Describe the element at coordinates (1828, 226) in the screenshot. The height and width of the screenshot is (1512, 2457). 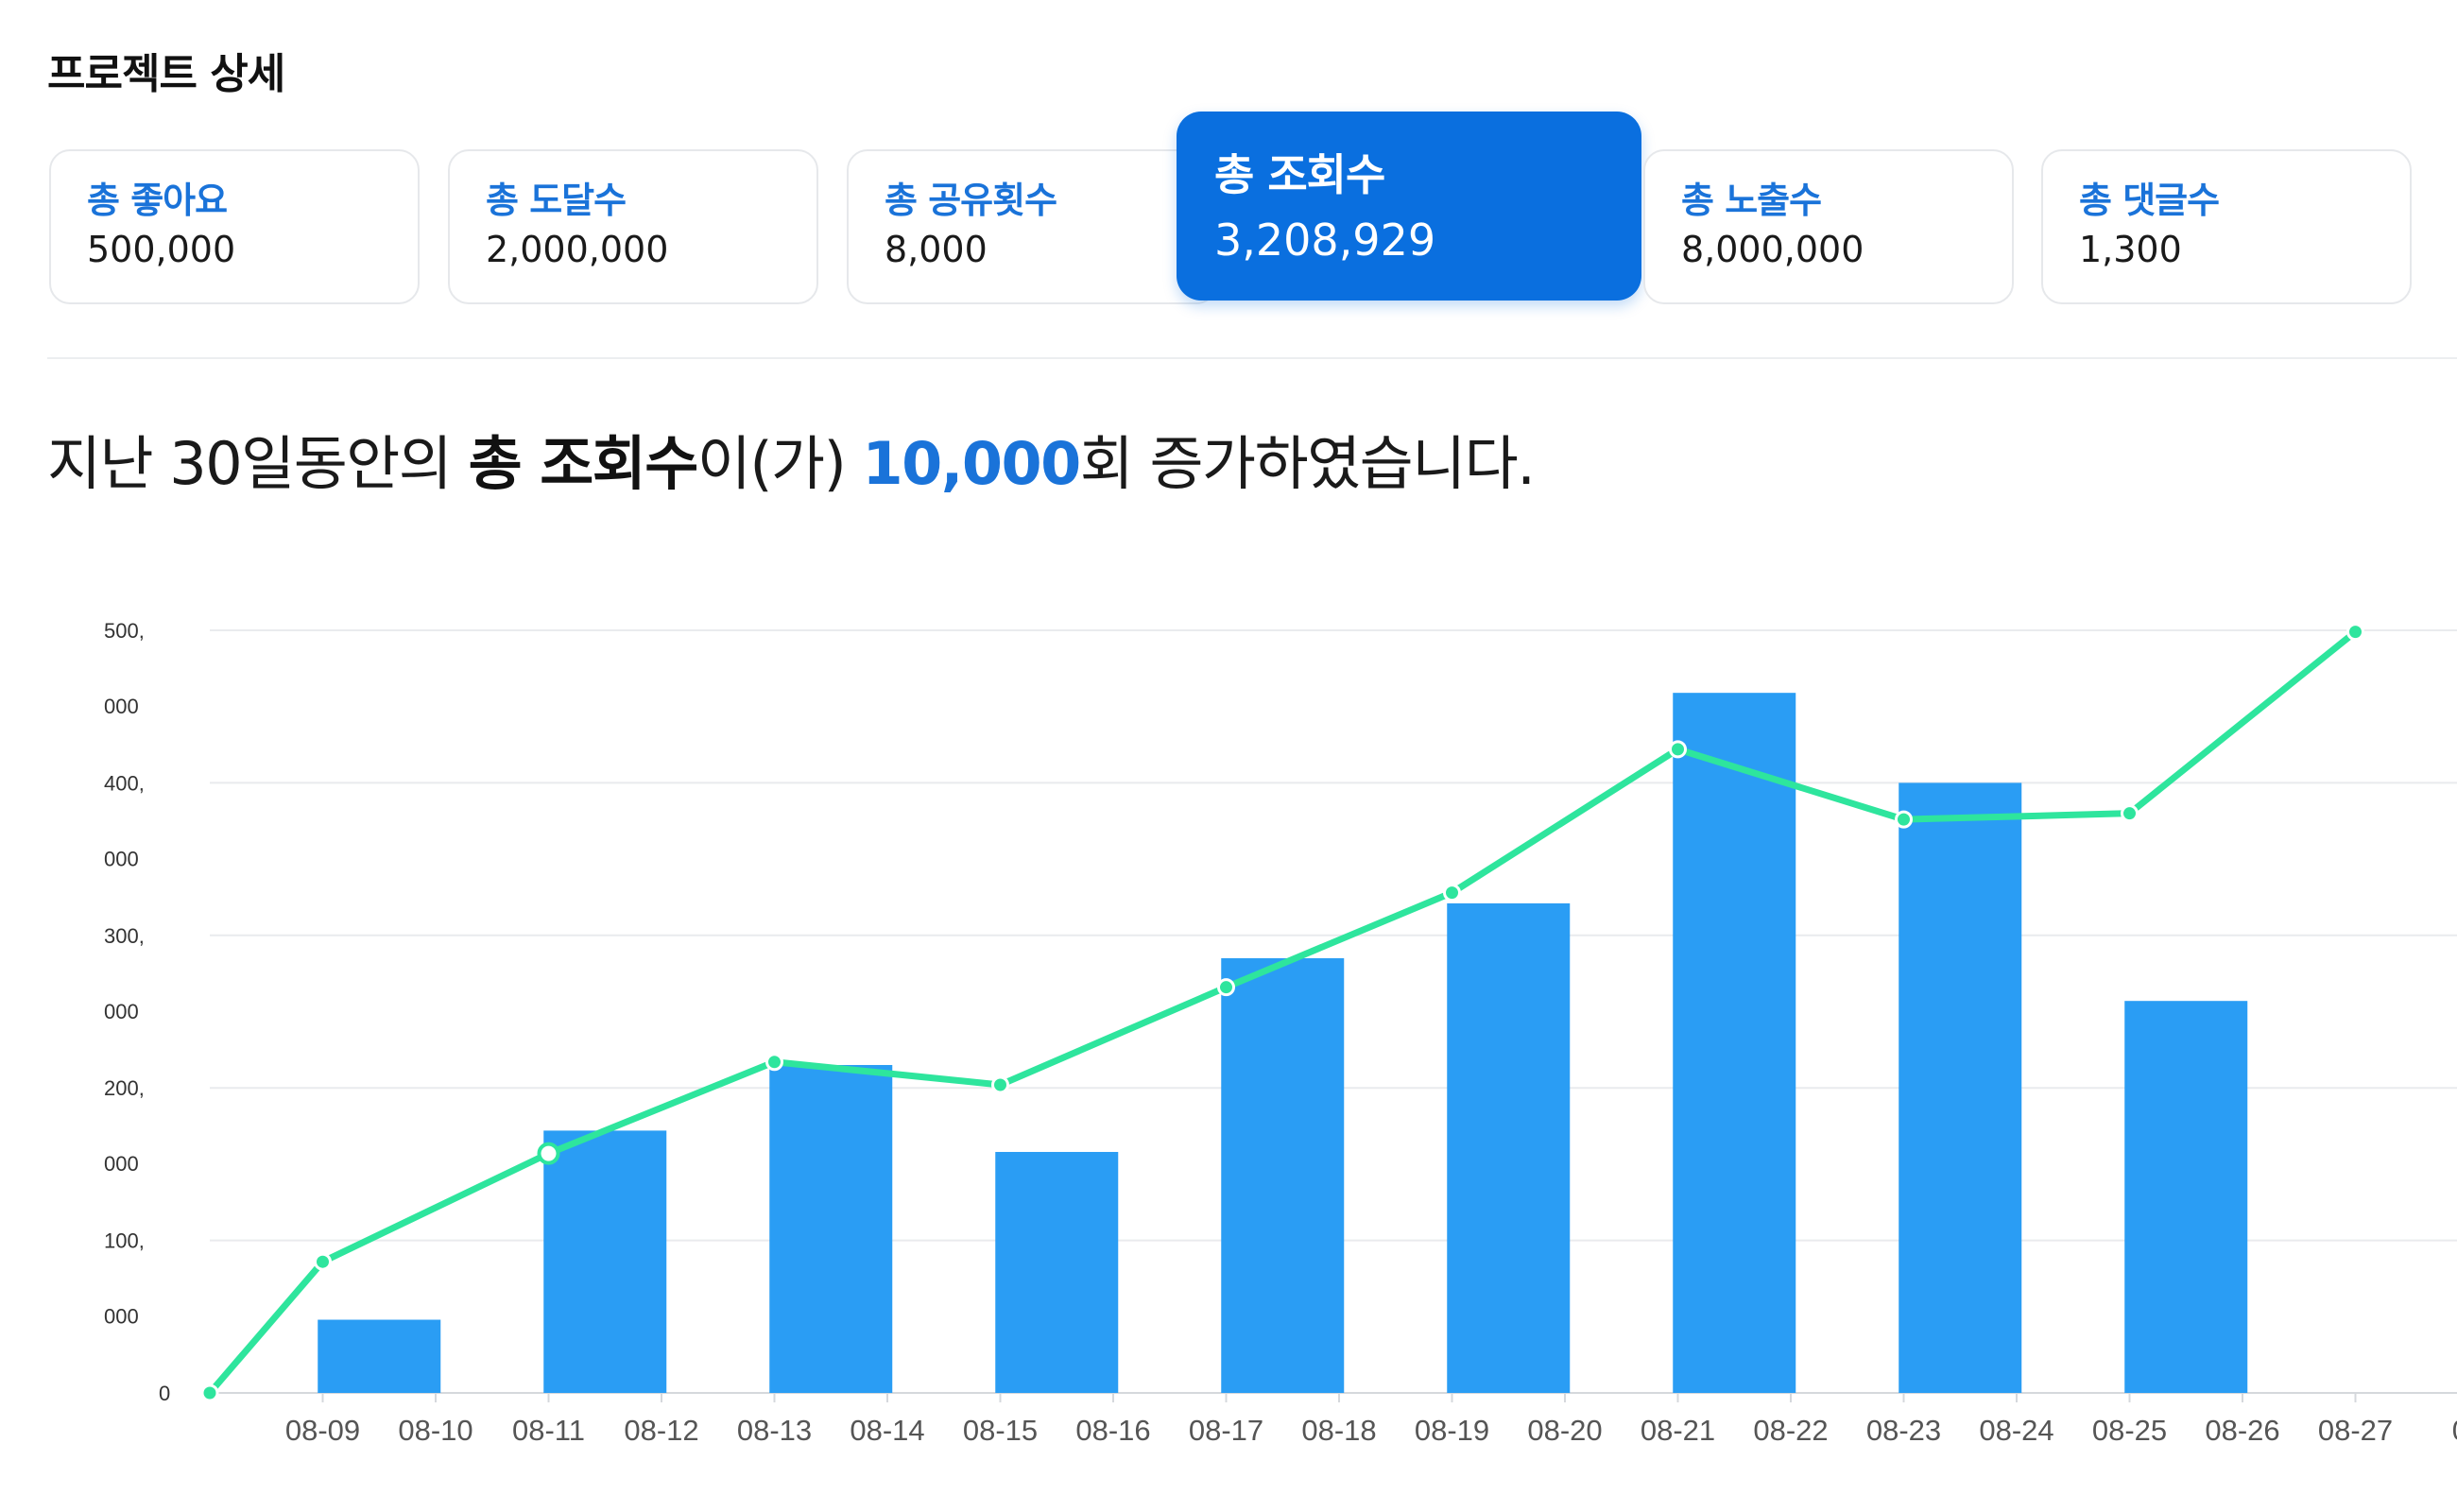
I see `metric-card: 총 노출수 8,000,000` at that location.